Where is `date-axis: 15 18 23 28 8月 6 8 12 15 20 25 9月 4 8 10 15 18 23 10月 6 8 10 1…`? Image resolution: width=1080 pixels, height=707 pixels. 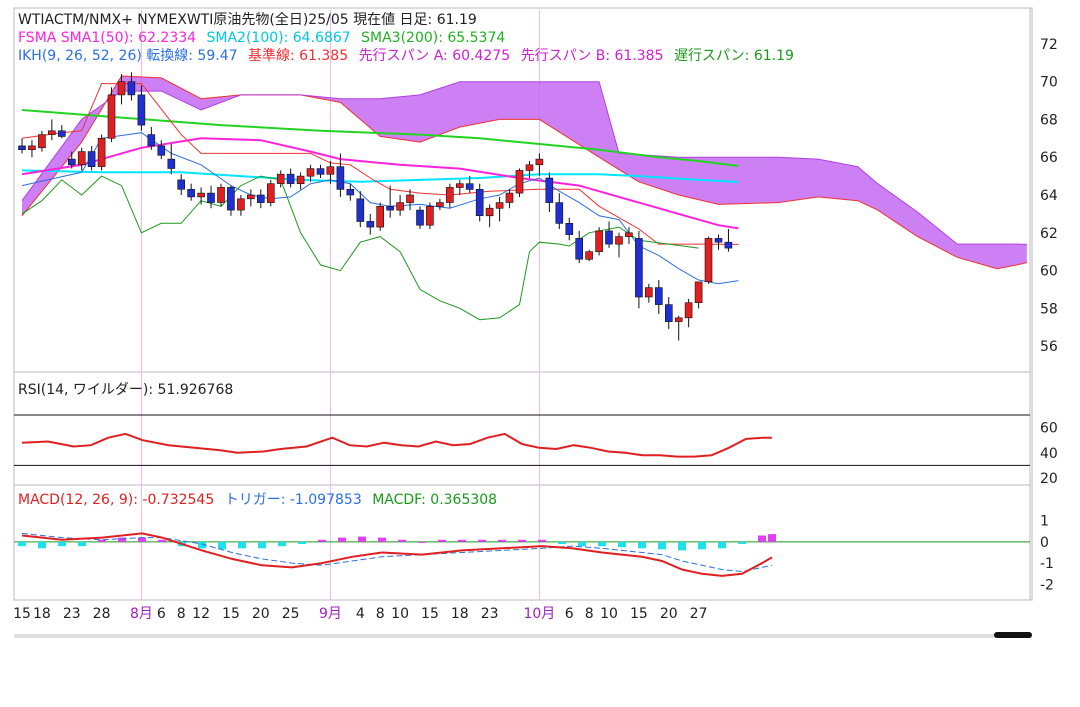
date-axis: 15 18 23 28 8月 6 8 12 15 20 25 9月 4 8 10 15 18 23 10月 6 8 10 1… is located at coordinates (360, 614).